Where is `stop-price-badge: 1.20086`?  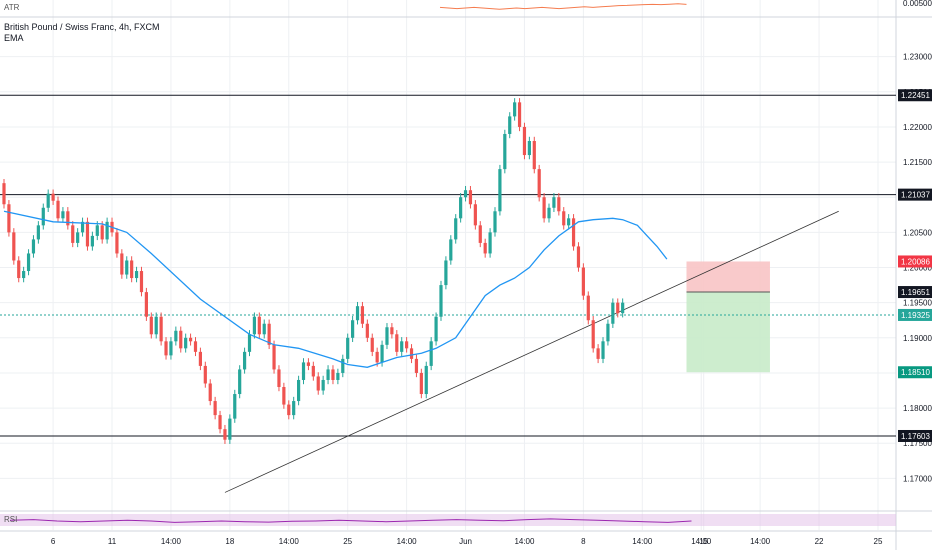
stop-price-badge: 1.20086 is located at coordinates (915, 261).